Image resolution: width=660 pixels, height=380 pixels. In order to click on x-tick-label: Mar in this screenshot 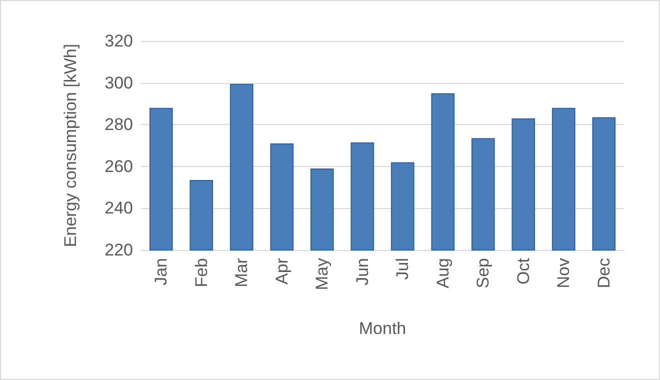, I will do `click(242, 273)`.